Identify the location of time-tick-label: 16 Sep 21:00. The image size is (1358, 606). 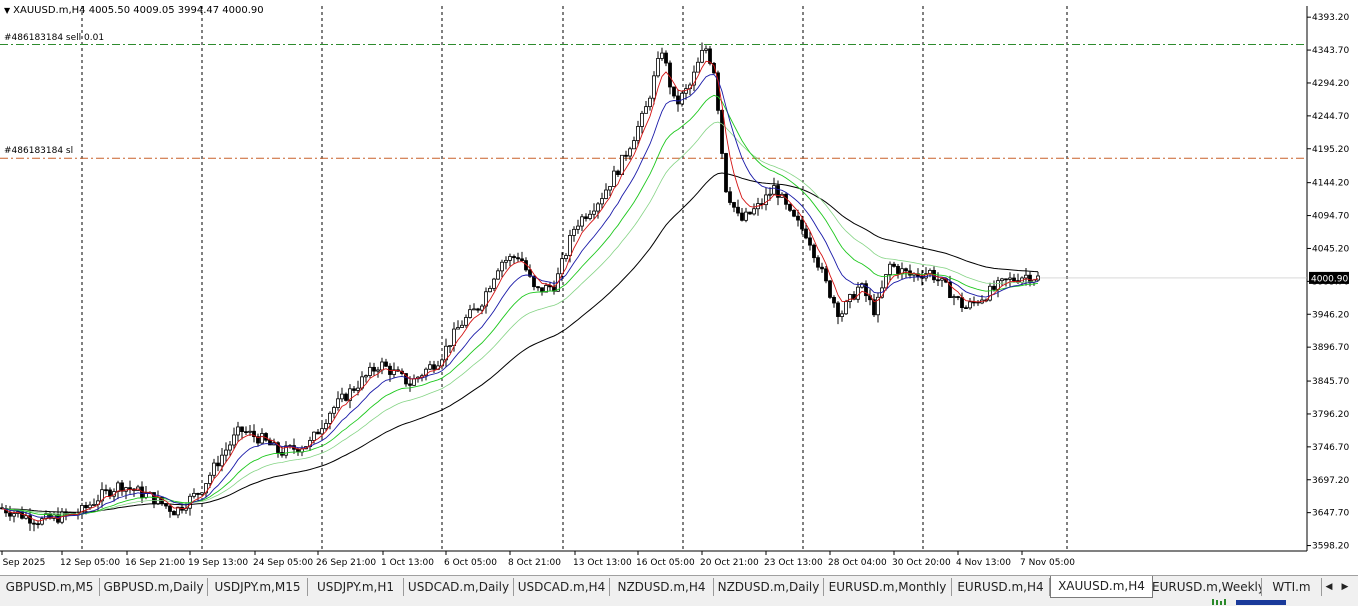
(155, 563).